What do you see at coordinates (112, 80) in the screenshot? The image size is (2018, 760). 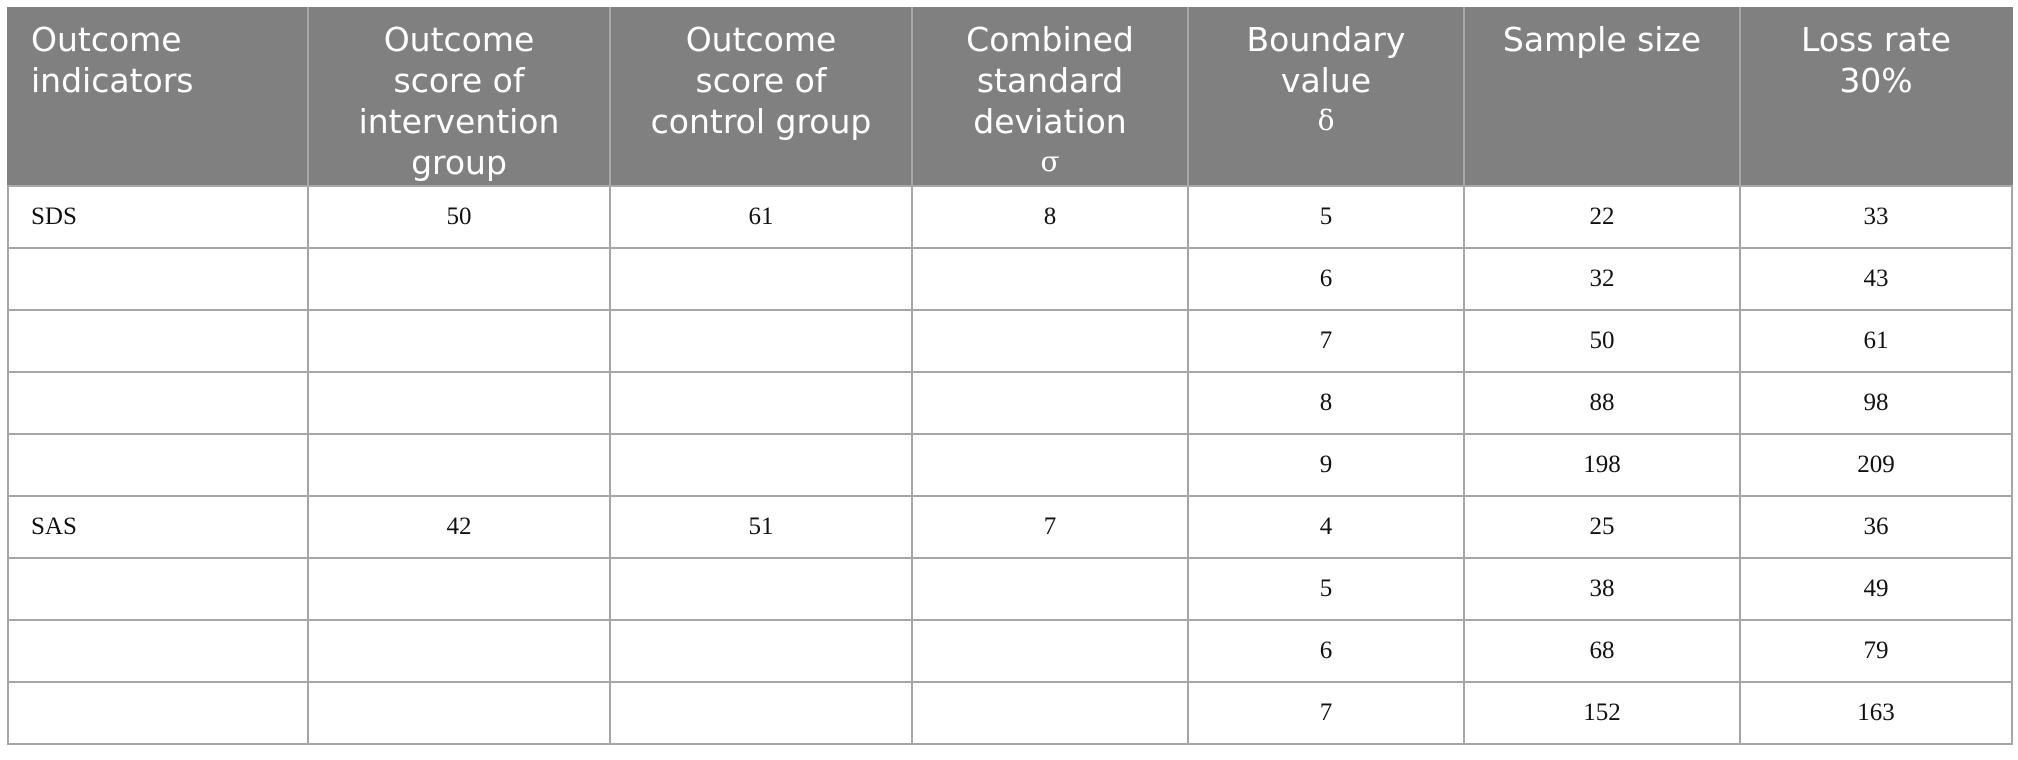 I see `header-text-line: indicators` at bounding box center [112, 80].